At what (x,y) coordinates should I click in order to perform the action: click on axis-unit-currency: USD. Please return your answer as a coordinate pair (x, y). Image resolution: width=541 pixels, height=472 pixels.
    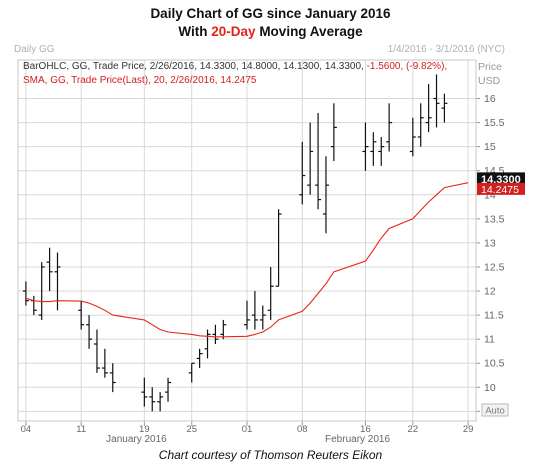
    Looking at the image, I should click on (489, 81).